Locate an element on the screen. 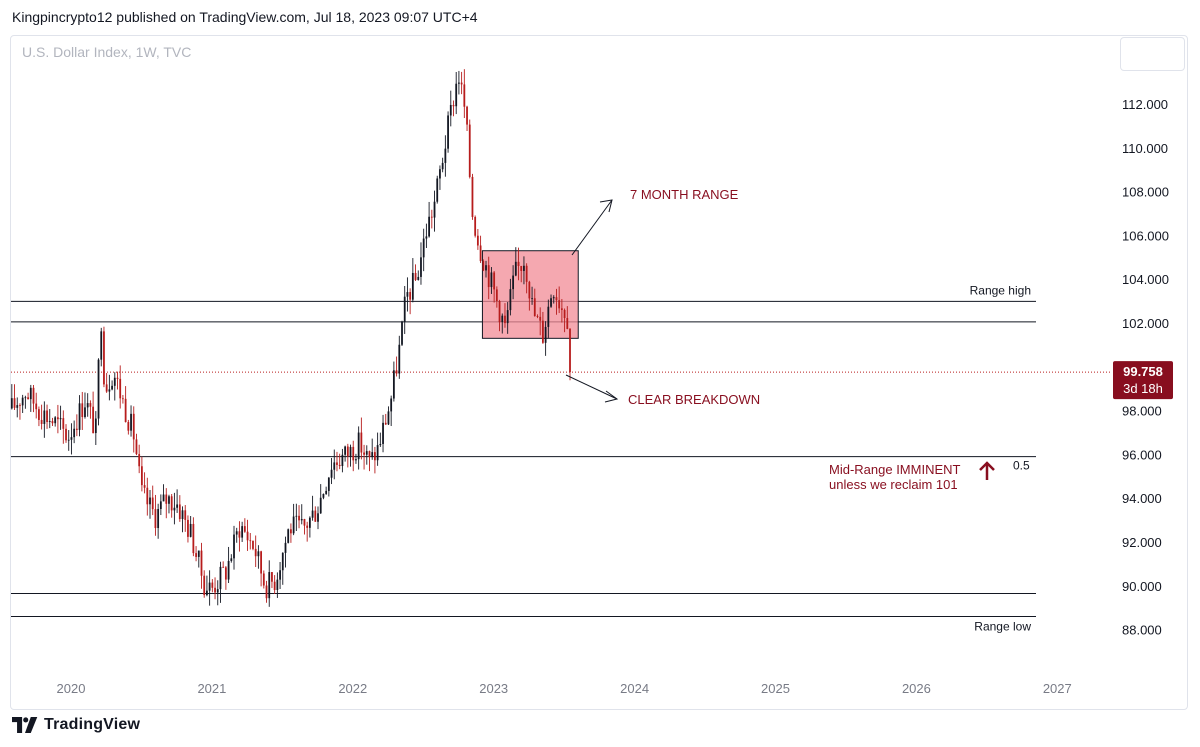  tradingview-brand: TradingView is located at coordinates (92, 724).